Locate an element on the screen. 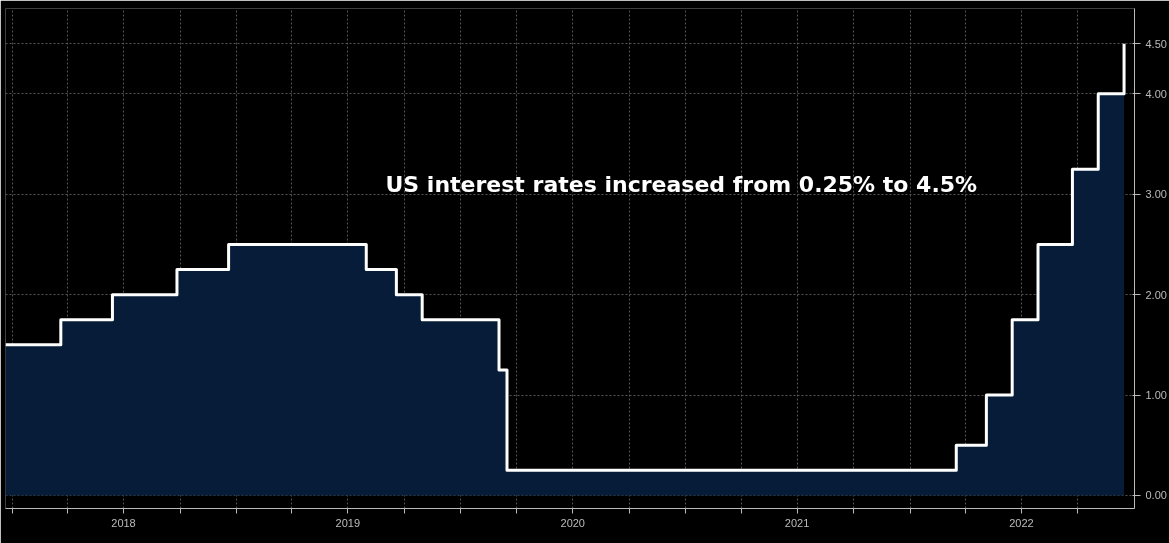 This screenshot has height=543, width=1169. x-tick-label: 2021 is located at coordinates (797, 522).